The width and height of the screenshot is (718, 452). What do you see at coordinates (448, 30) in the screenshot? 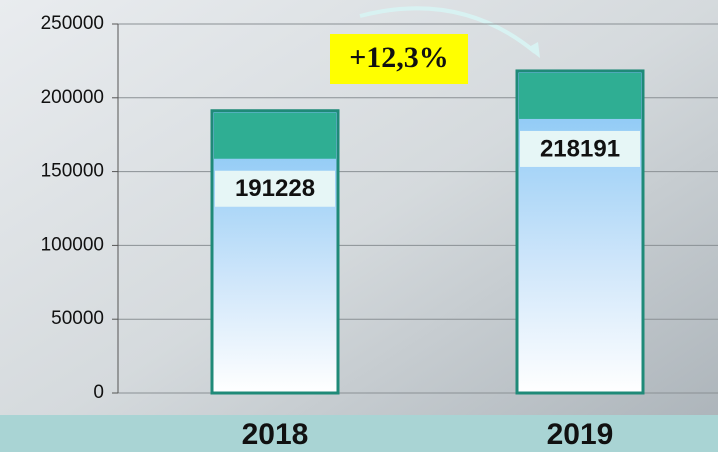
I see `annotation-arrow` at bounding box center [448, 30].